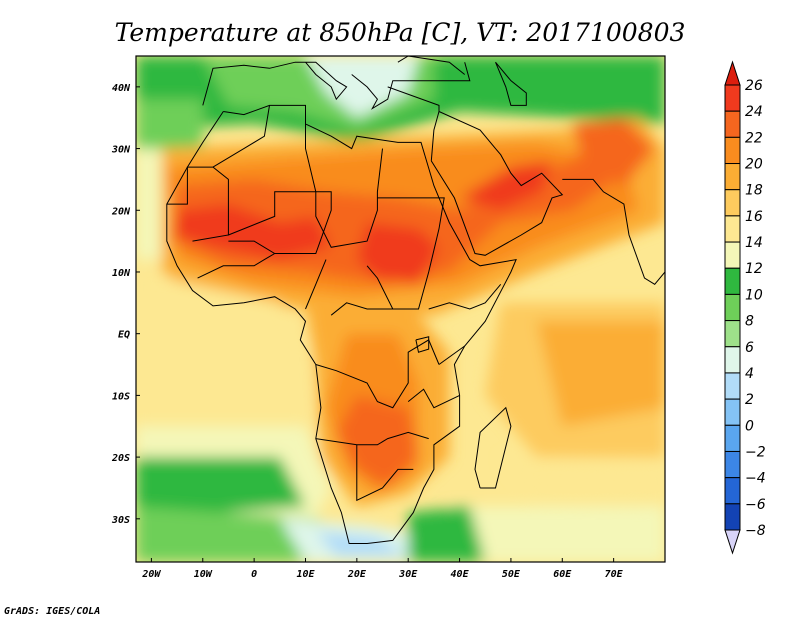 This screenshot has width=800, height=618. Describe the element at coordinates (124, 335) in the screenshot. I see `lat-tick-label: EQ` at that location.